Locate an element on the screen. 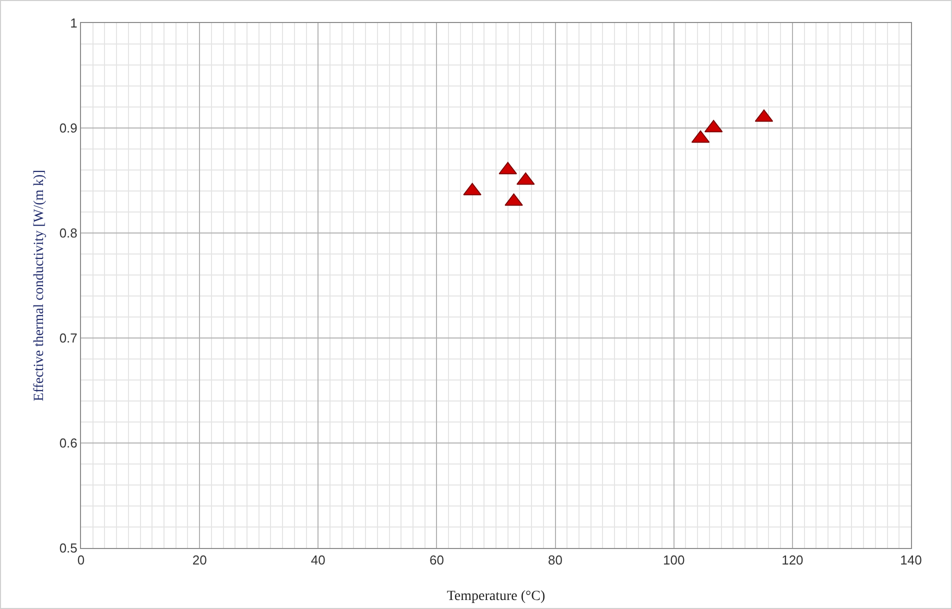 Image resolution: width=952 pixels, height=609 pixels. x-tick-label: 40 is located at coordinates (318, 560).